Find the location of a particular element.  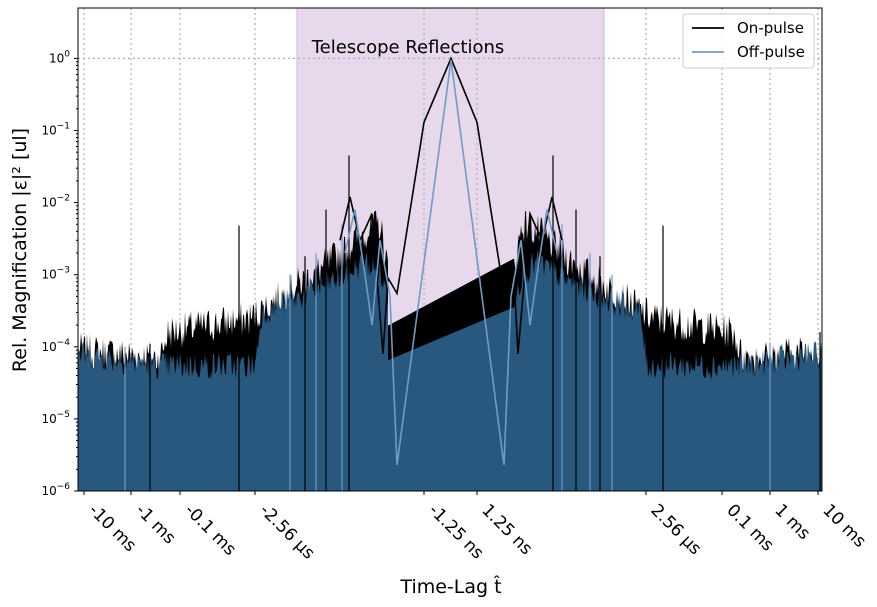

x-tick-label: 10 ms is located at coordinates (843, 525).